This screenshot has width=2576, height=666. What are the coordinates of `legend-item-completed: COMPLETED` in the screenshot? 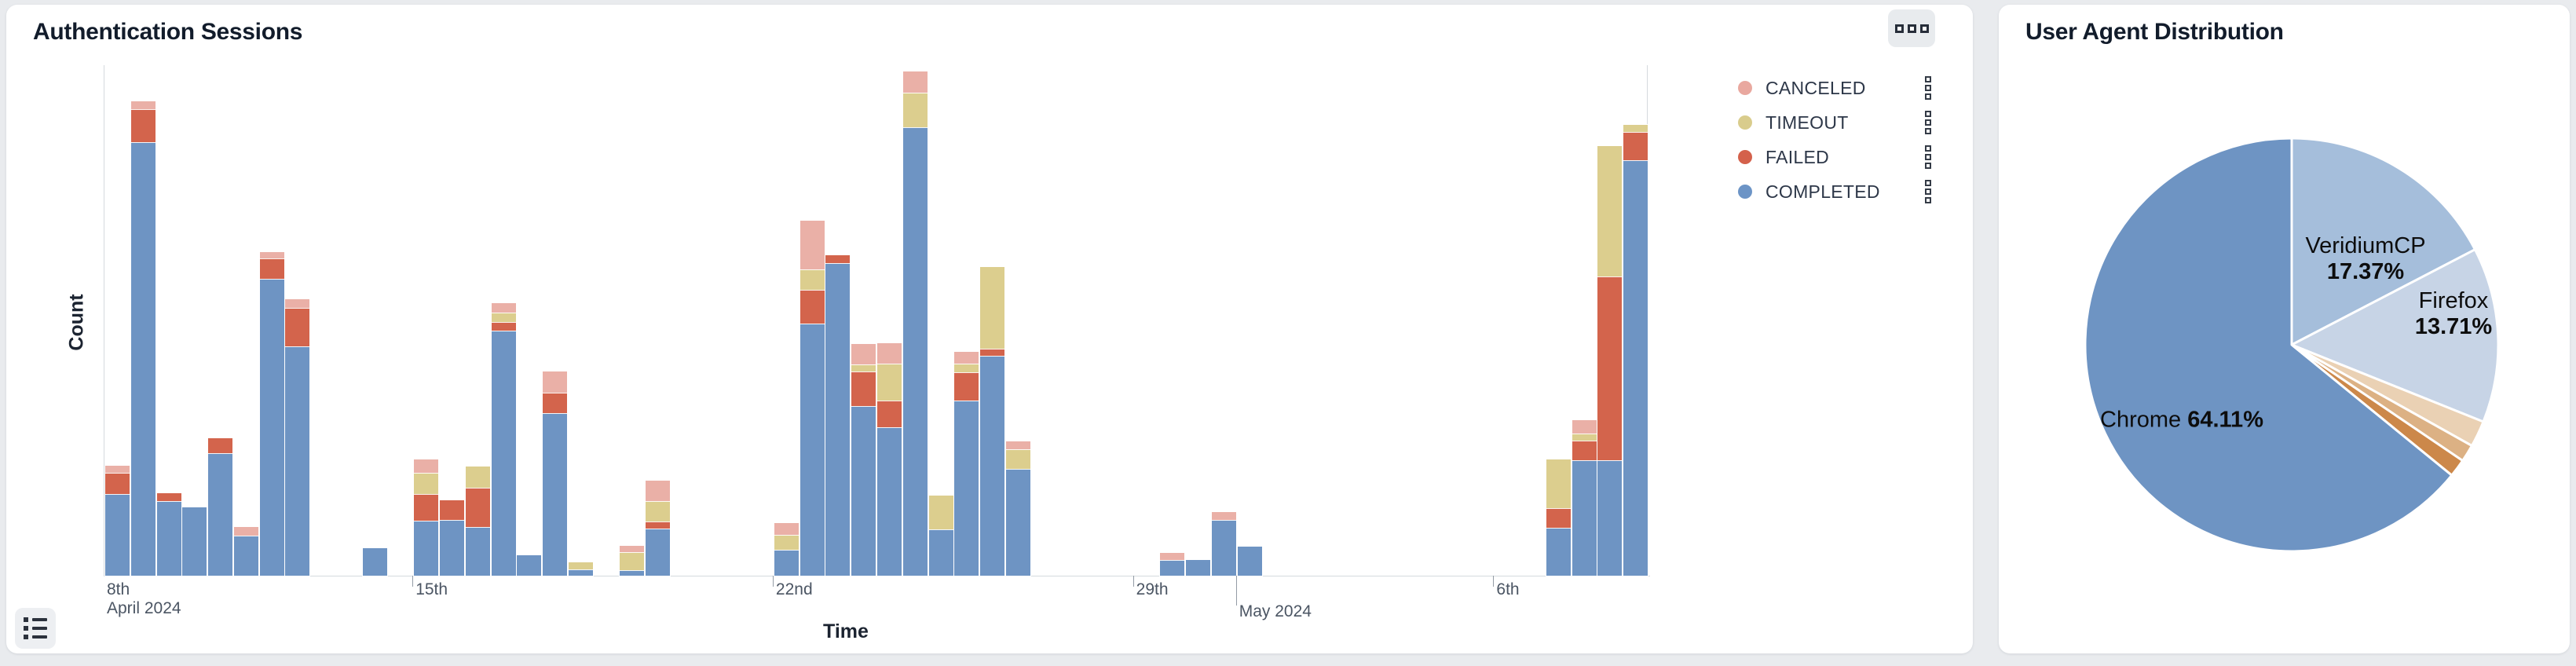 It's located at (1836, 191).